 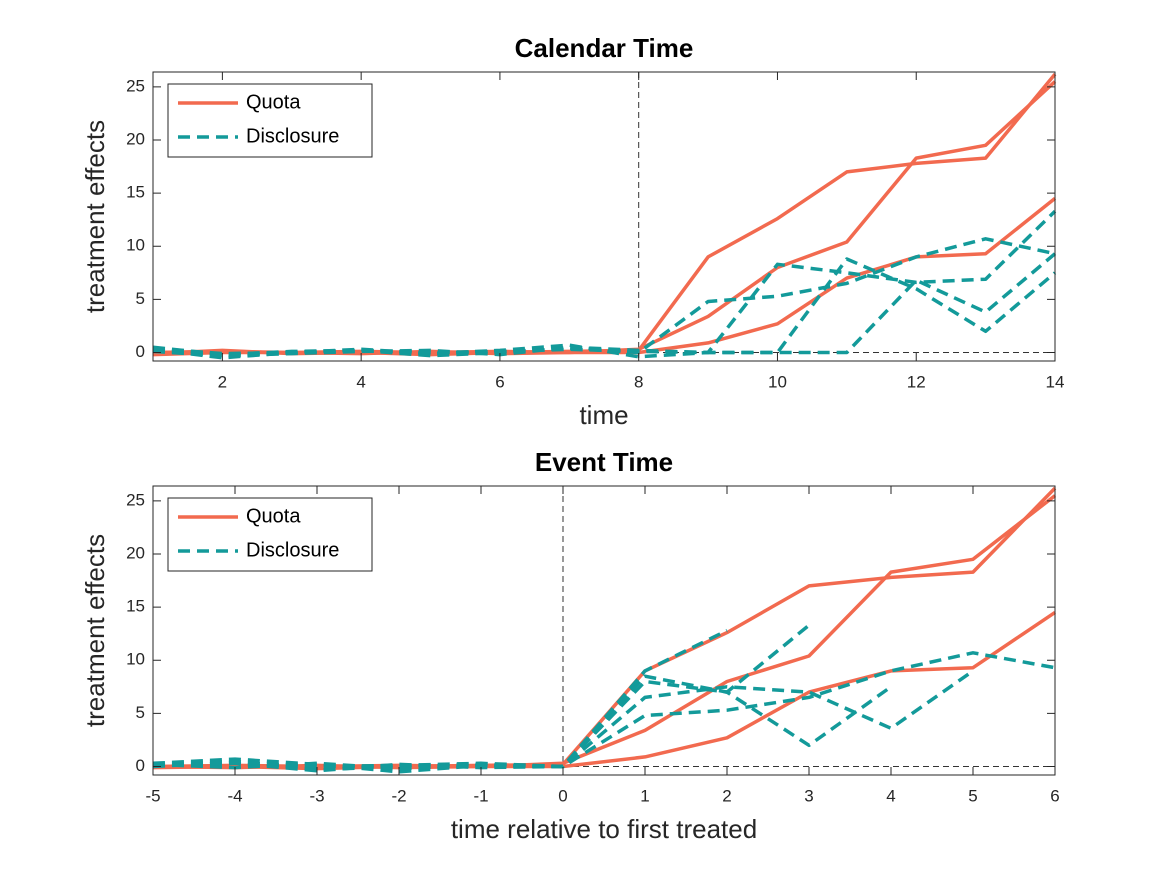 What do you see at coordinates (777, 381) in the screenshot?
I see `x-tick-label: 10` at bounding box center [777, 381].